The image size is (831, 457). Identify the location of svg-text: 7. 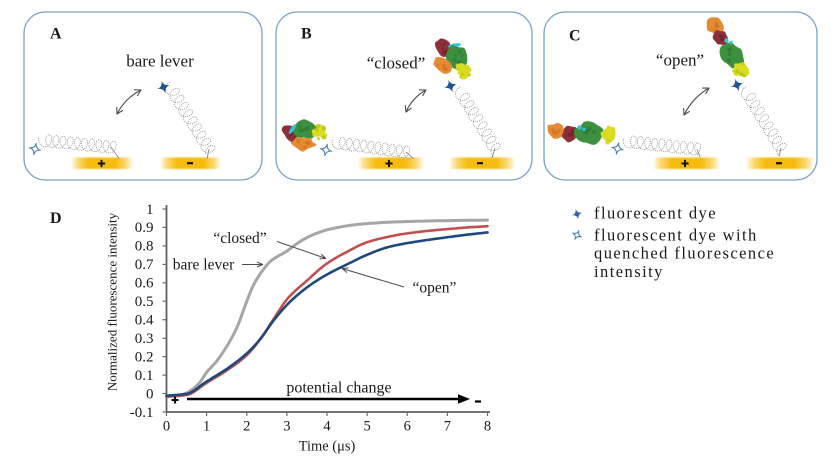
(447, 427).